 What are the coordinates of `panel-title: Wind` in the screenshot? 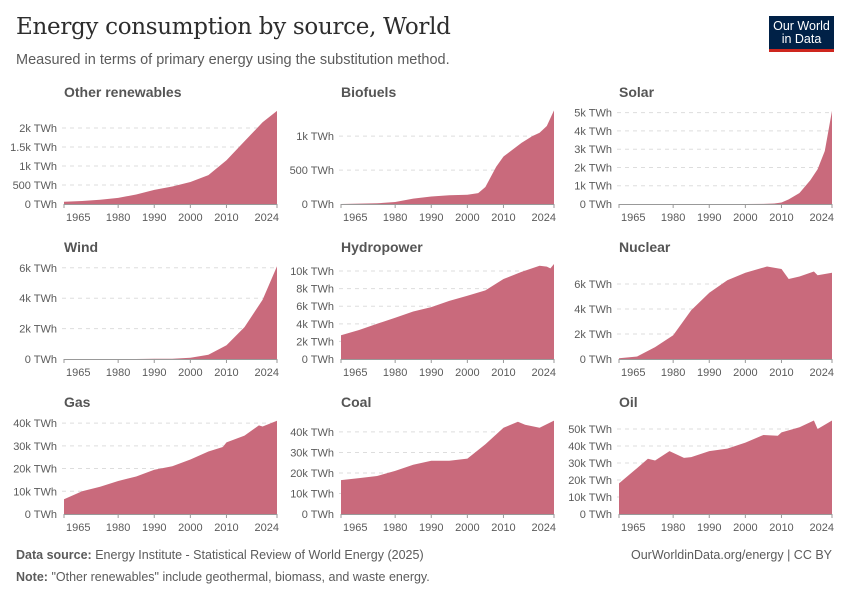 It's located at (81, 247).